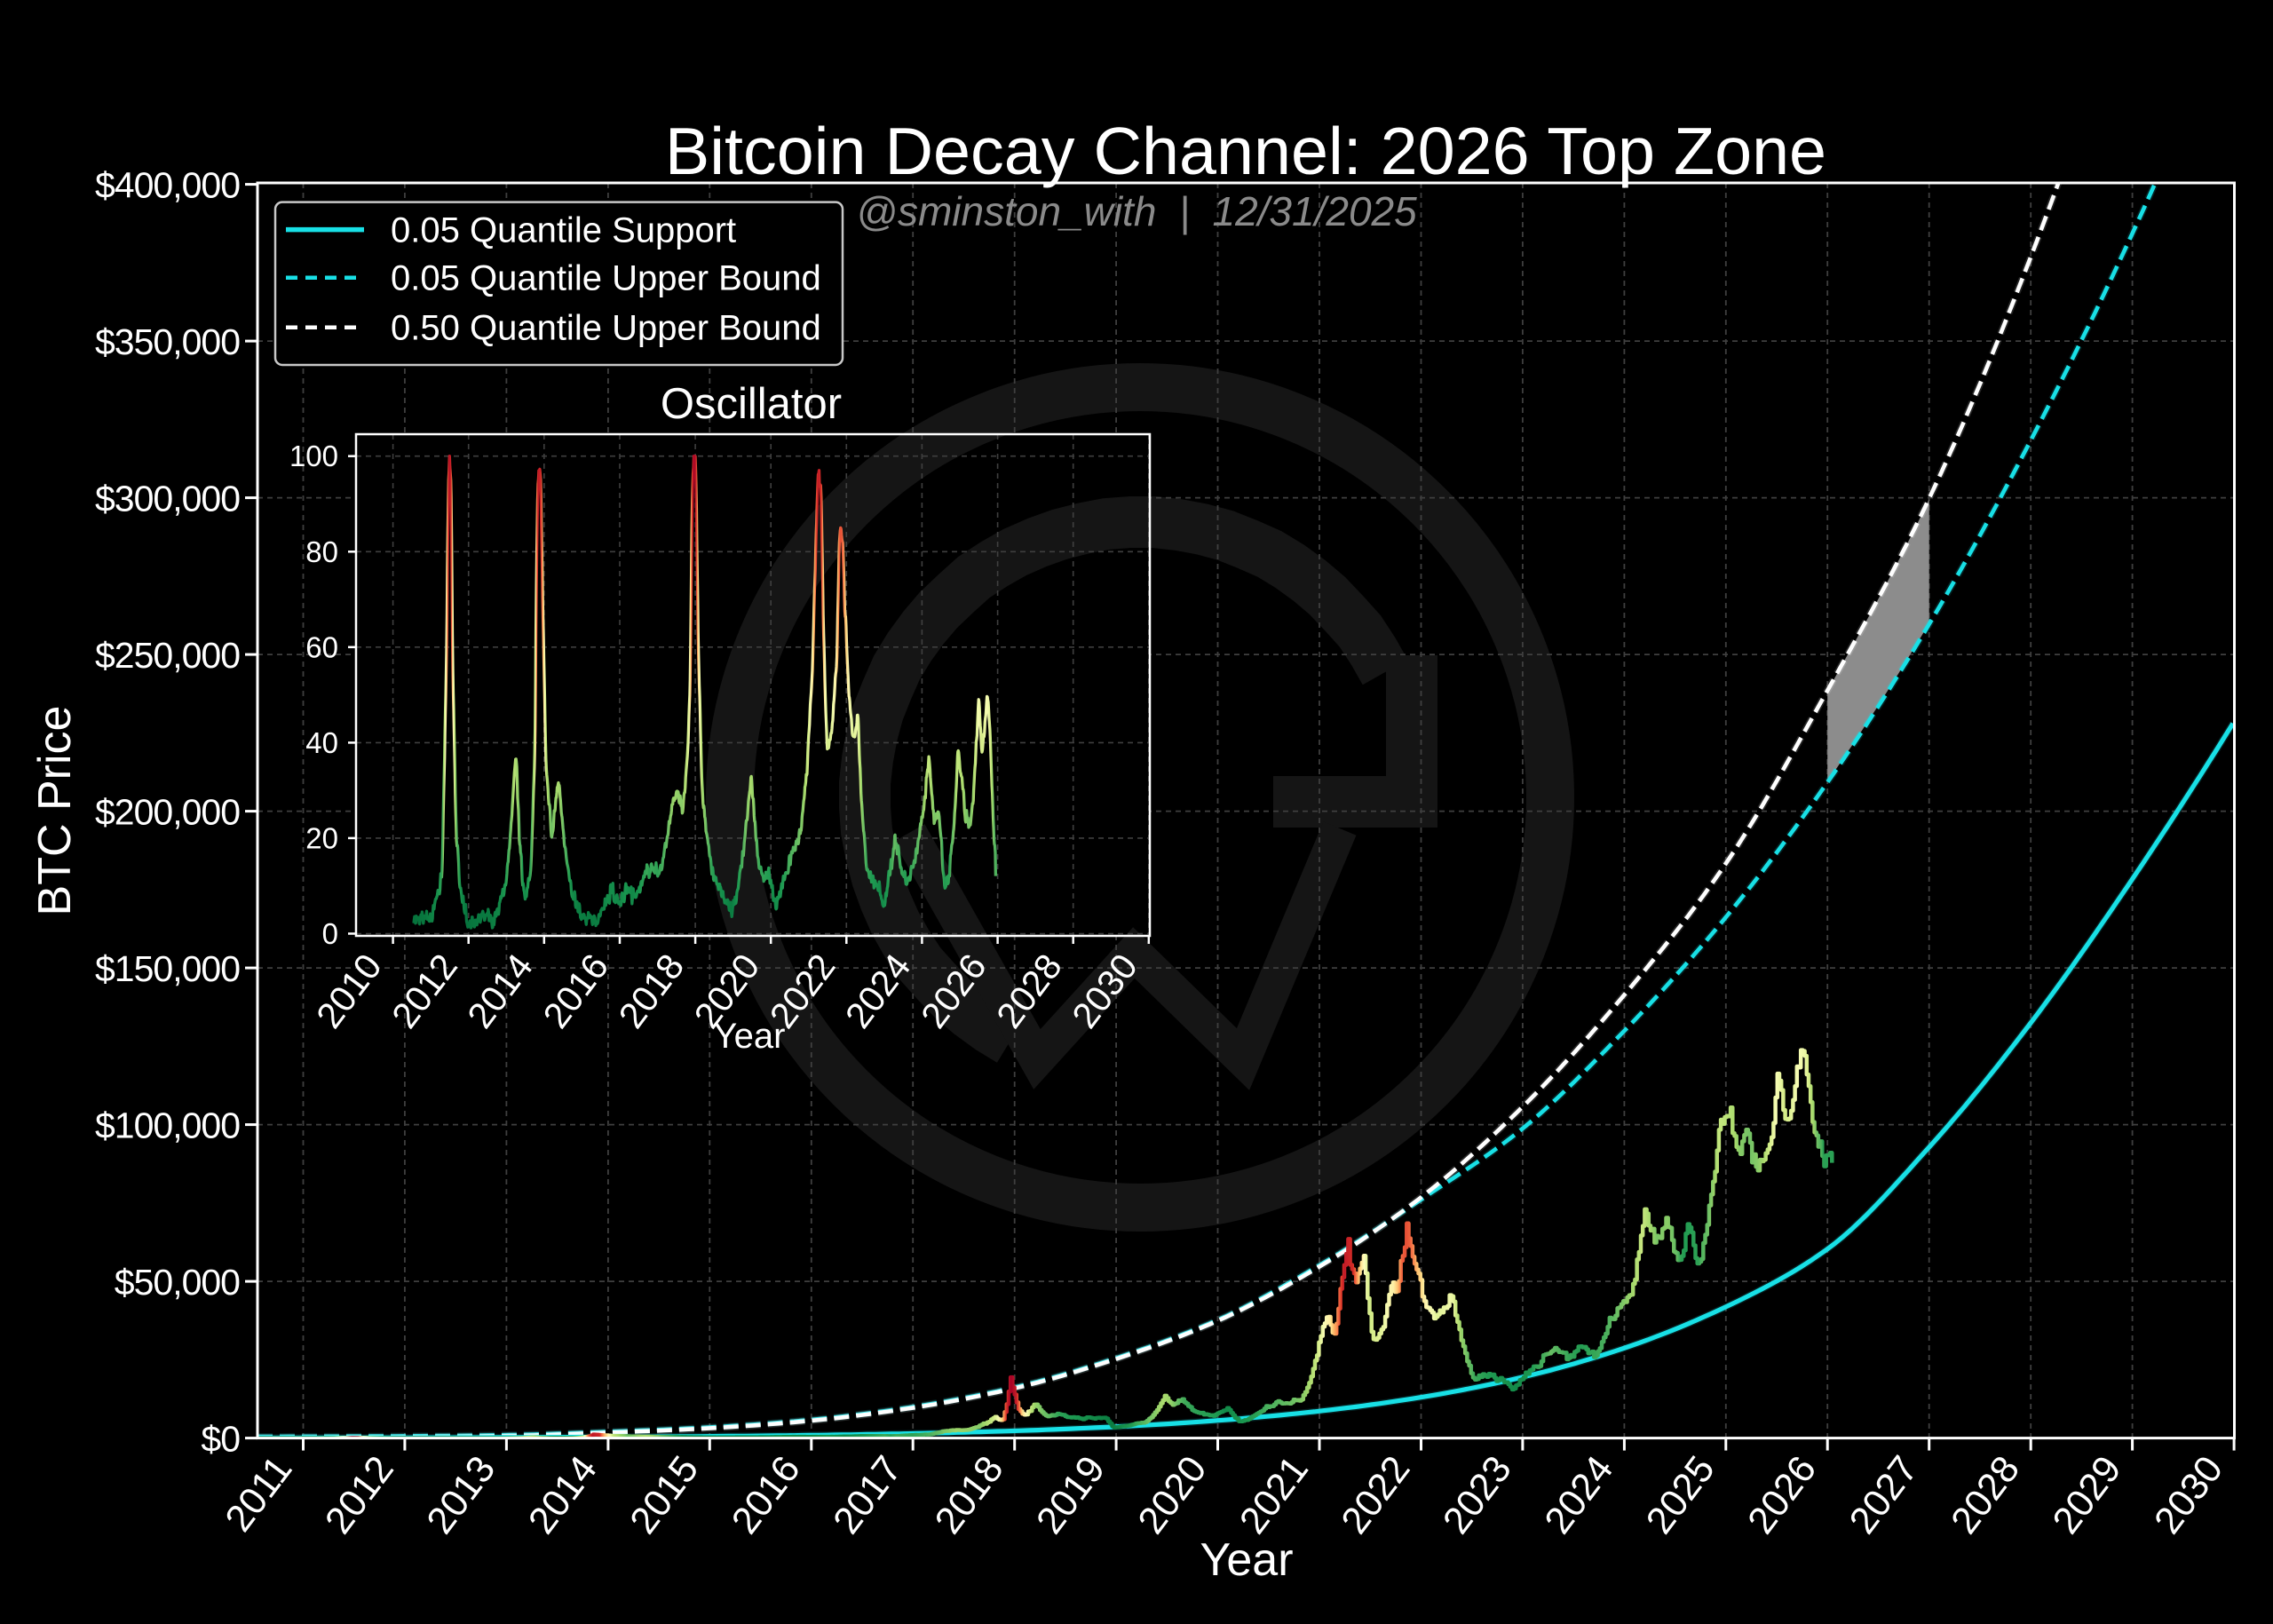  I want to click on svg-text: $400,000, so click(167, 185).